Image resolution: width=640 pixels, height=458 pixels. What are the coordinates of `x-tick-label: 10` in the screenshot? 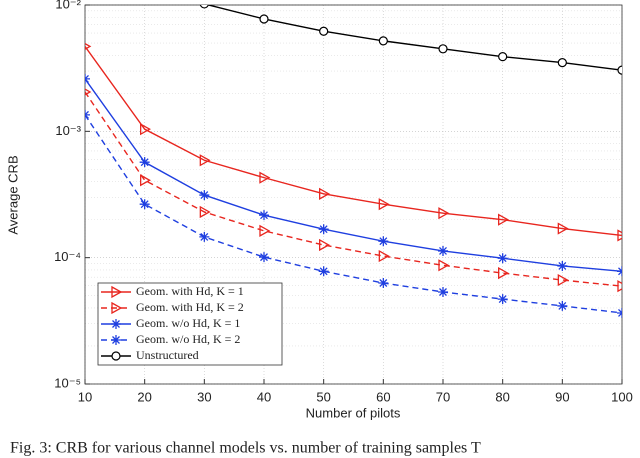 It's located at (85, 396).